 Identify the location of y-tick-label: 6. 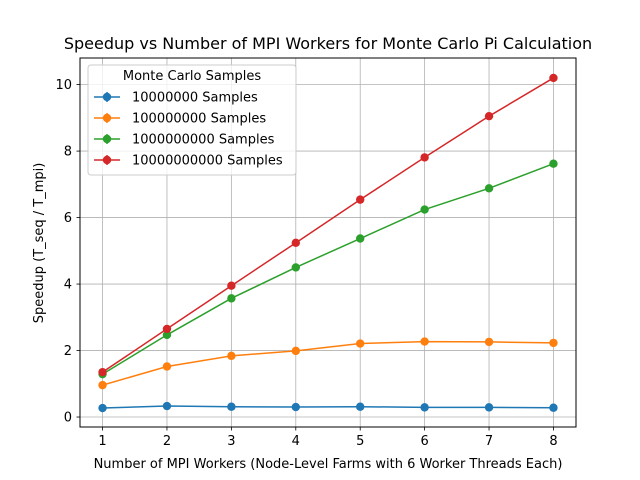
(68, 218).